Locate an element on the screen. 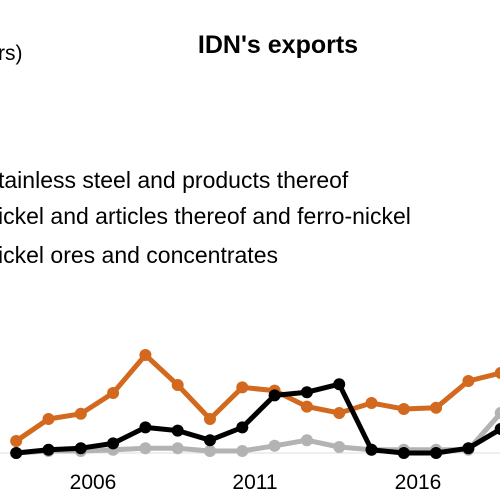  data-point-0-2009 is located at coordinates (242, 451).